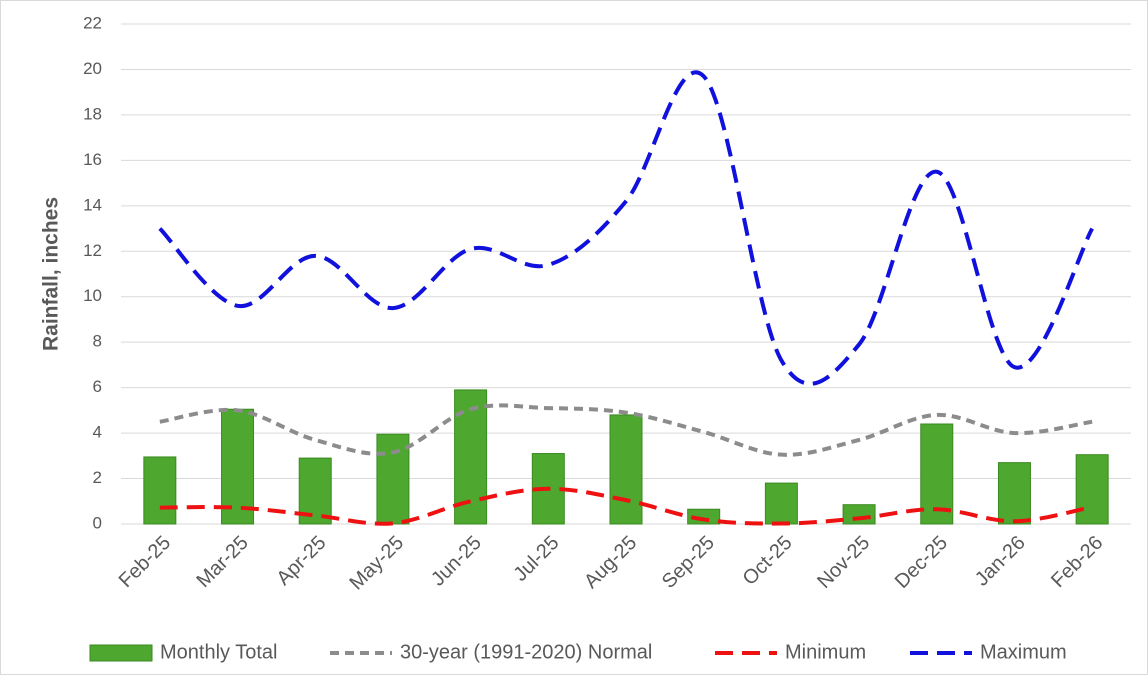 The width and height of the screenshot is (1148, 675). What do you see at coordinates (97, 341) in the screenshot?
I see `y-tick-label: 8` at bounding box center [97, 341].